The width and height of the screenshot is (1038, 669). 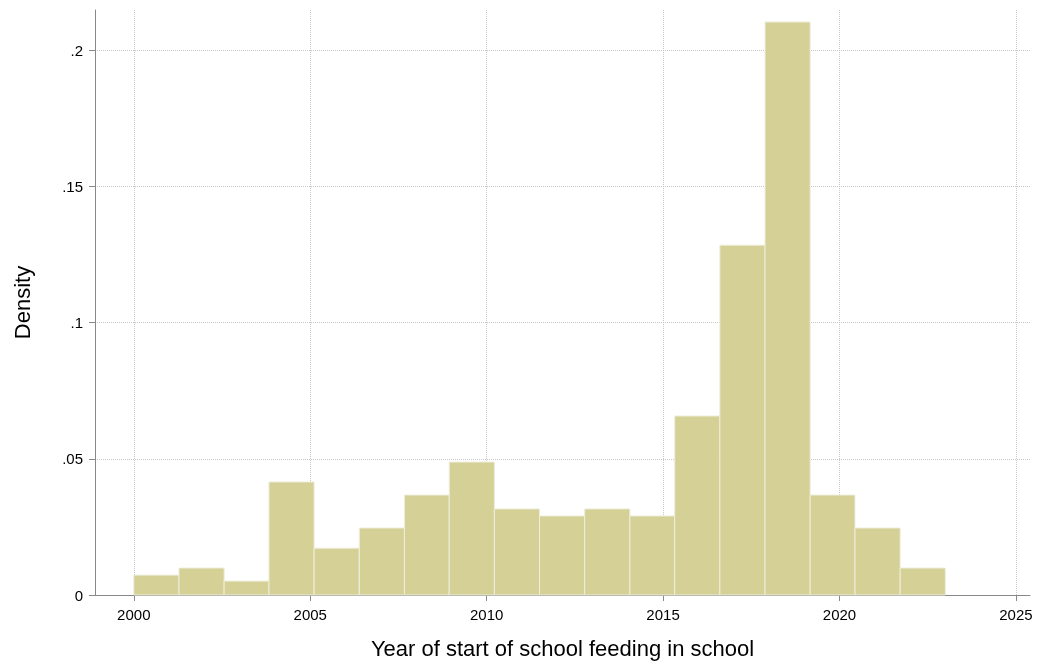 What do you see at coordinates (839, 614) in the screenshot?
I see `x-tick-label: 2020` at bounding box center [839, 614].